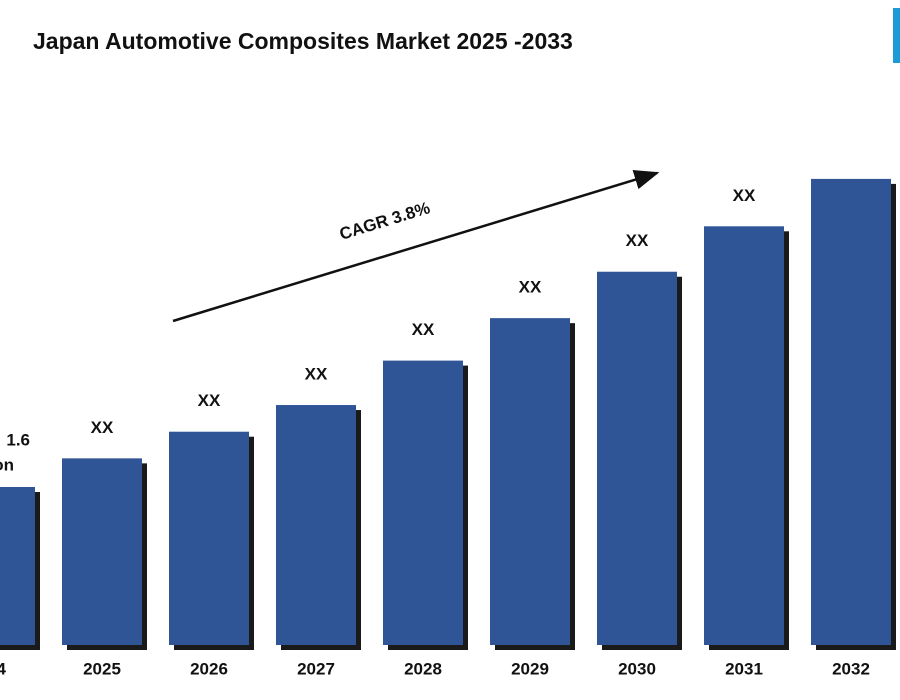 This screenshot has width=900, height=700. Describe the element at coordinates (316, 668) in the screenshot. I see `x-tick-label: 2027` at that location.